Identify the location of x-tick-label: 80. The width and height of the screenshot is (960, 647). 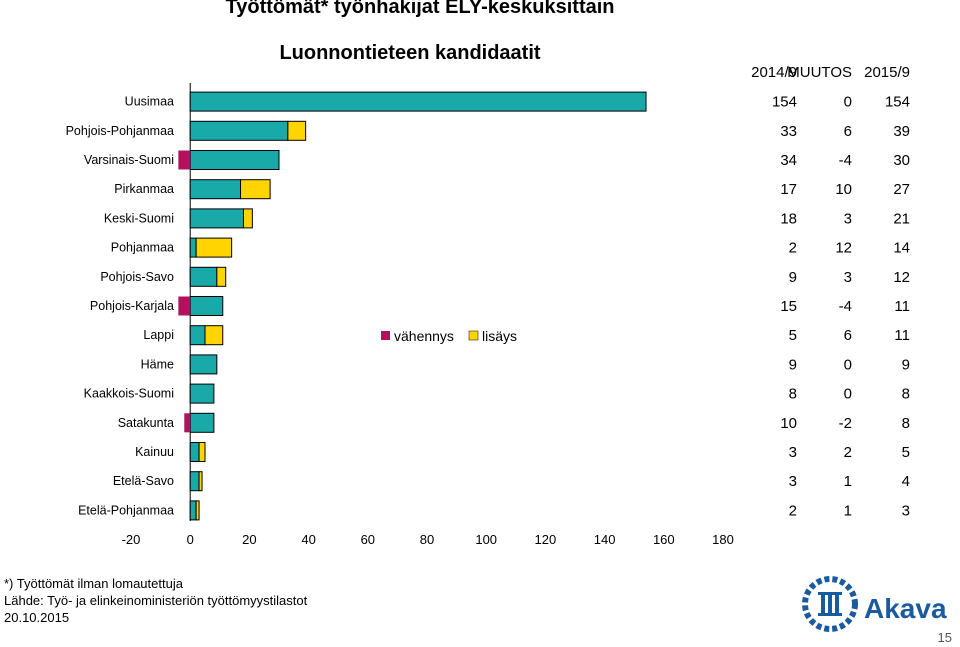
(427, 539).